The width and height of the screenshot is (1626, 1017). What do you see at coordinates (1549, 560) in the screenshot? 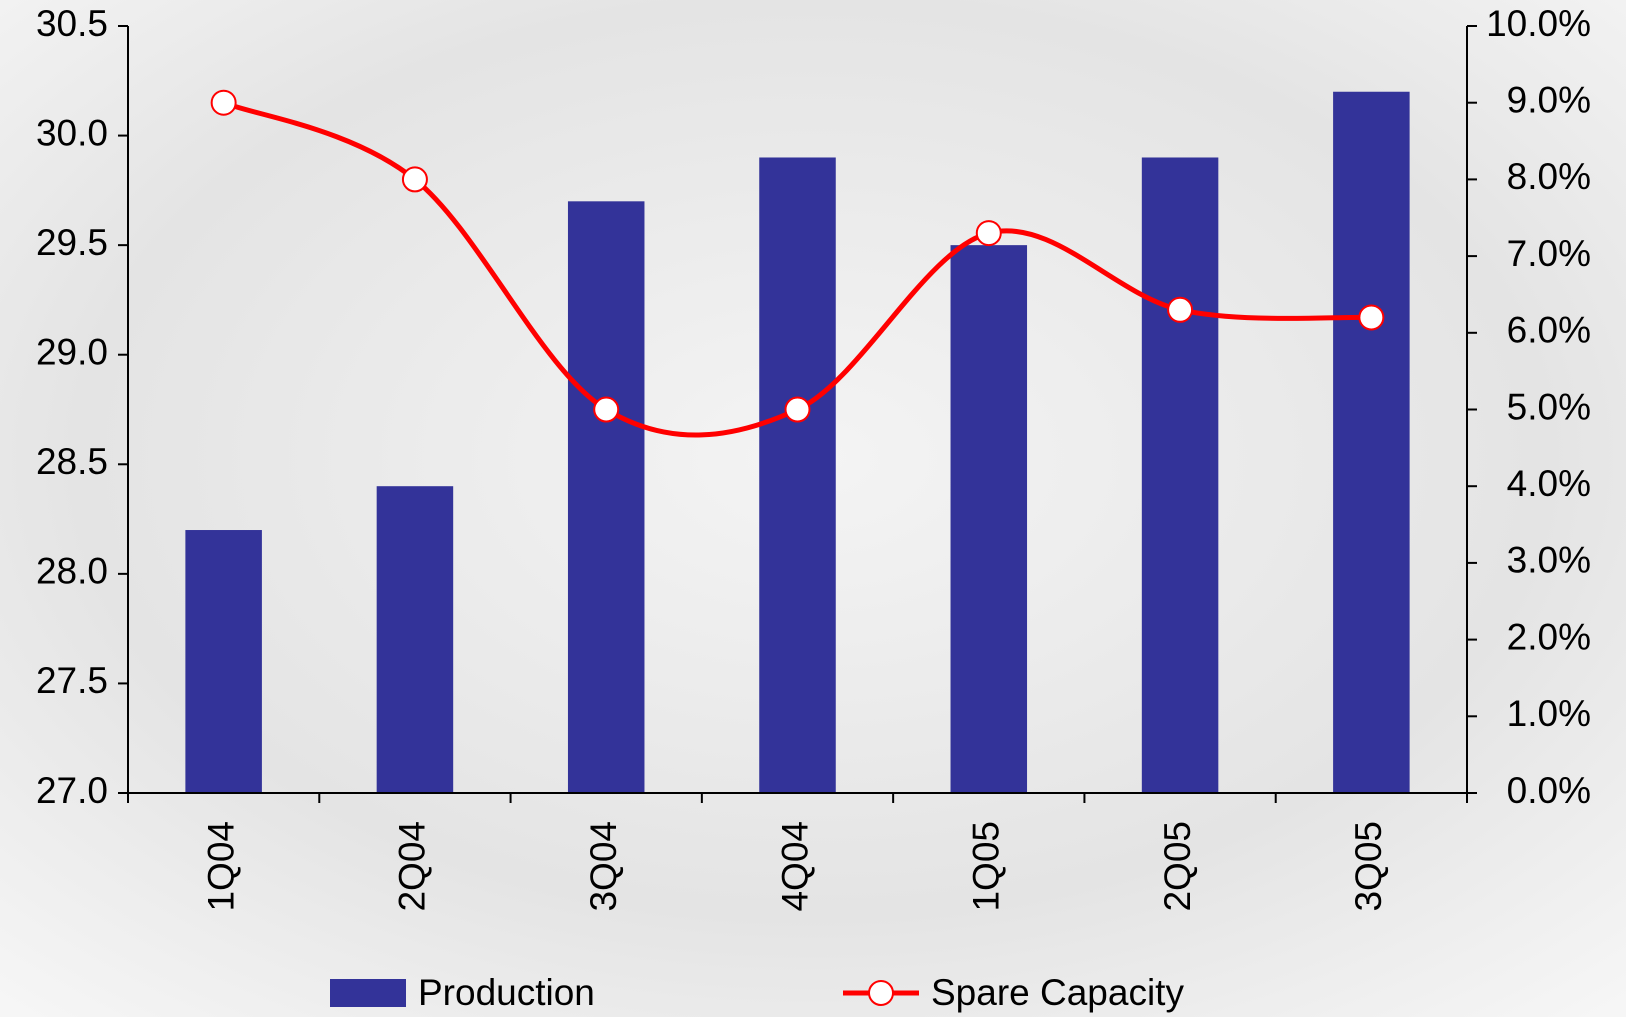
I see `y2-tick-label: 3.0%` at bounding box center [1549, 560].